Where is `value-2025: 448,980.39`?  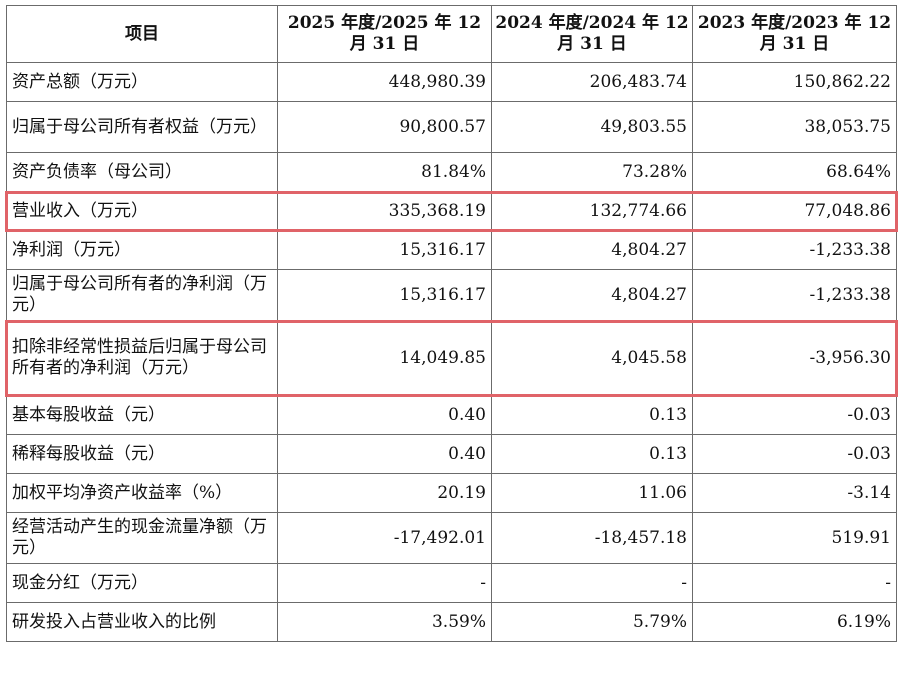 value-2025: 448,980.39 is located at coordinates (384, 82).